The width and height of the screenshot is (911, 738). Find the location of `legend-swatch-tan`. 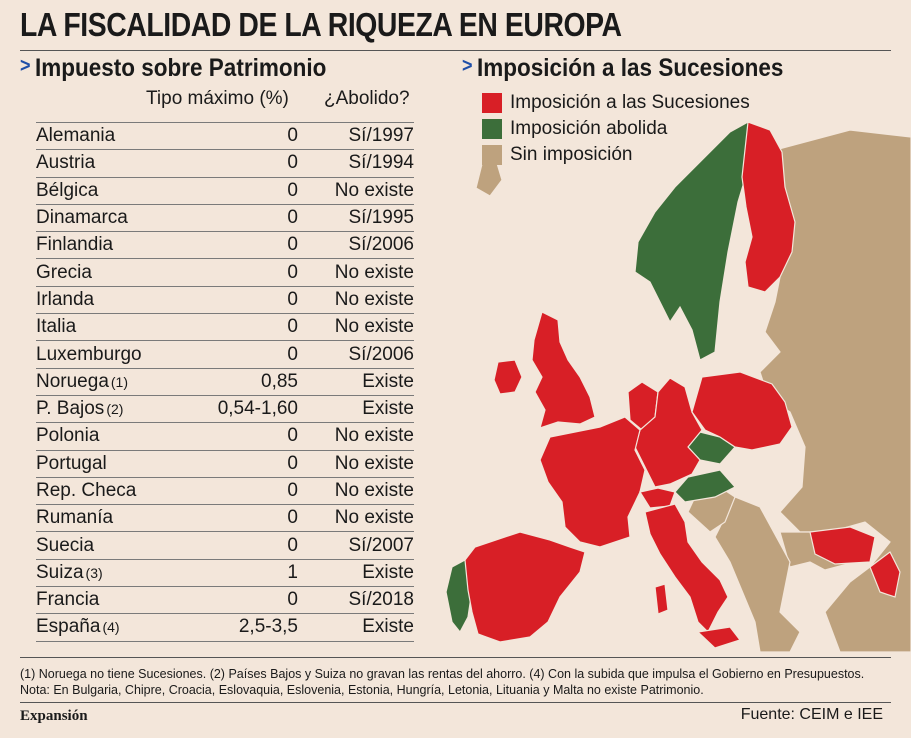

legend-swatch-tan is located at coordinates (492, 155).